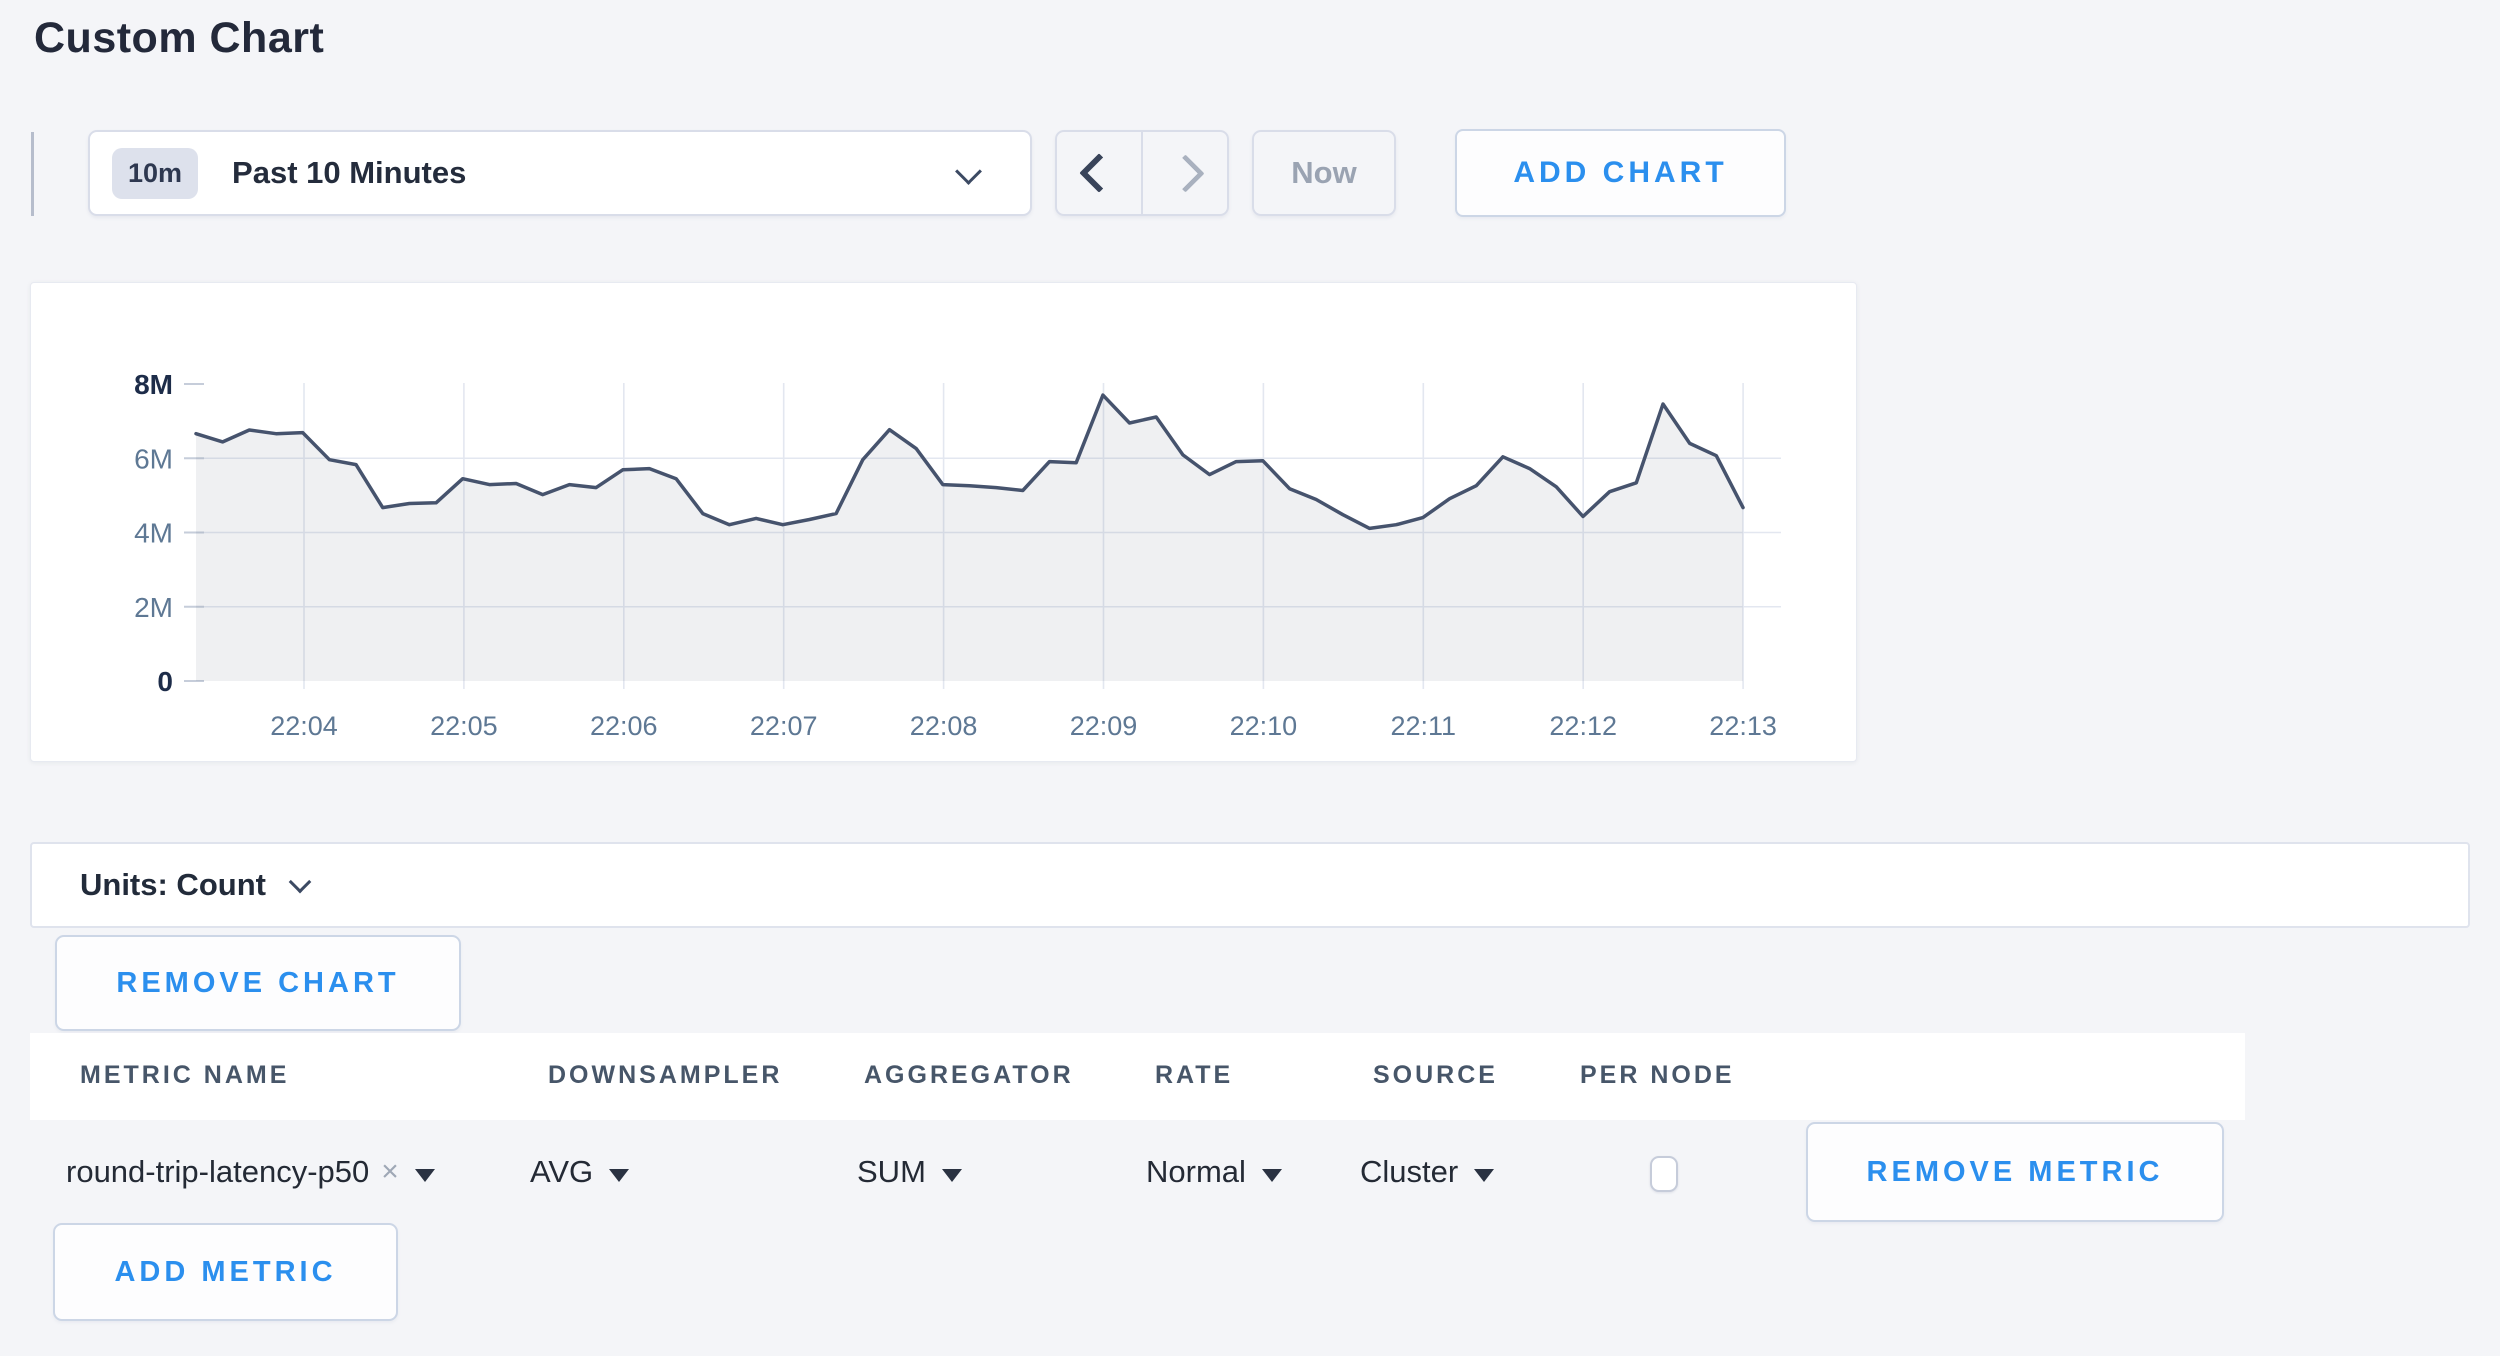 This screenshot has height=1356, width=2500. Describe the element at coordinates (1250, 885) in the screenshot. I see `units-bar: Units: Count` at that location.